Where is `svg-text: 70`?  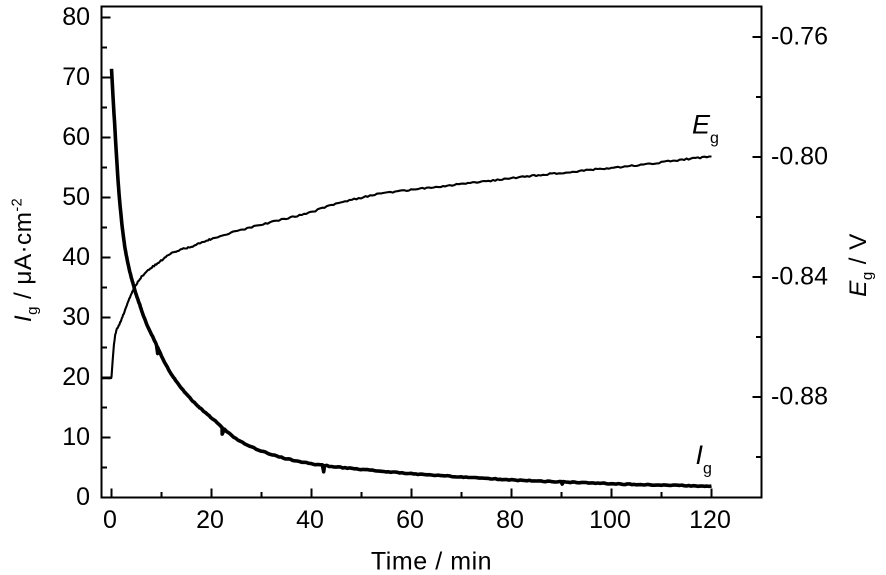 svg-text: 70 is located at coordinates (76, 77).